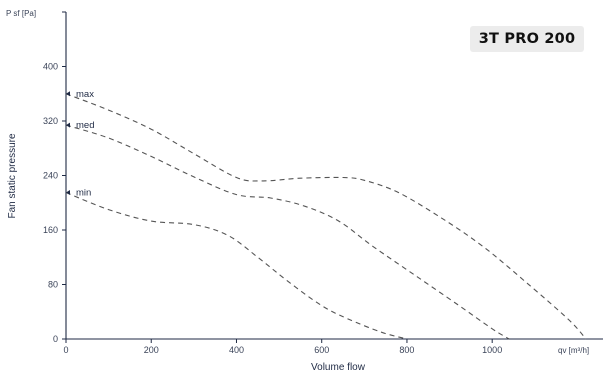 The width and height of the screenshot is (609, 376). Describe the element at coordinates (406, 350) in the screenshot. I see `x-tick-label: 800` at that location.